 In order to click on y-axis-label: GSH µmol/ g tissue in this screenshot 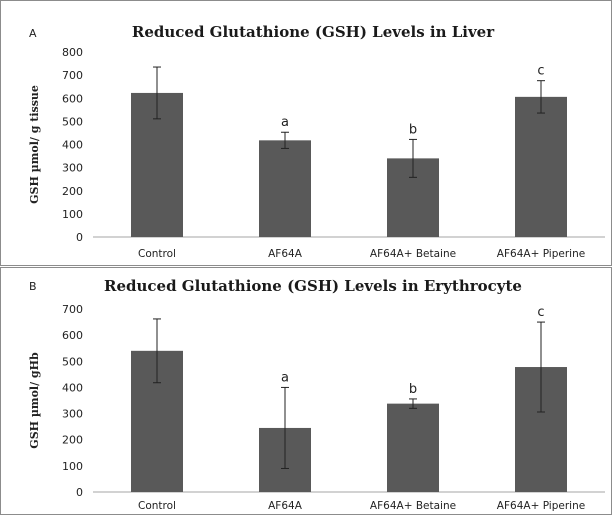, I will do `click(34, 144)`.